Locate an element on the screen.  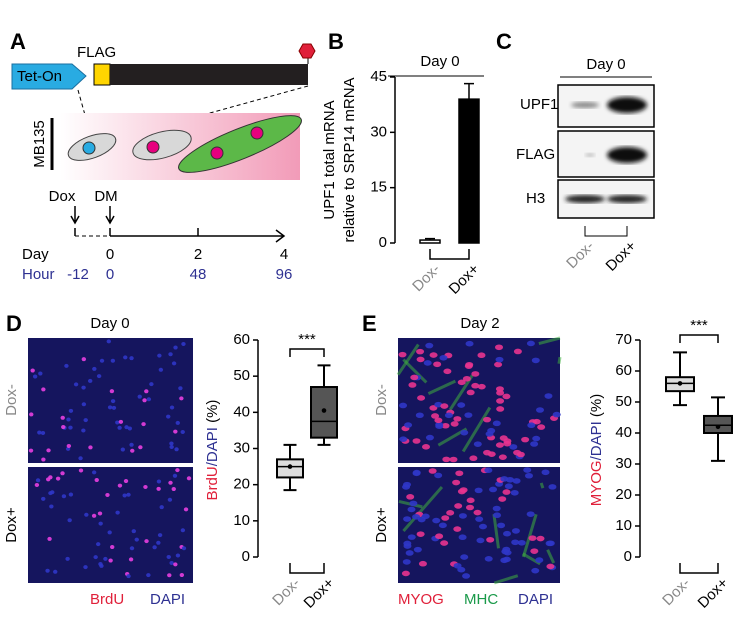
y-axis-label: MYOG/DAPI (%) is located at coordinates (596, 450).